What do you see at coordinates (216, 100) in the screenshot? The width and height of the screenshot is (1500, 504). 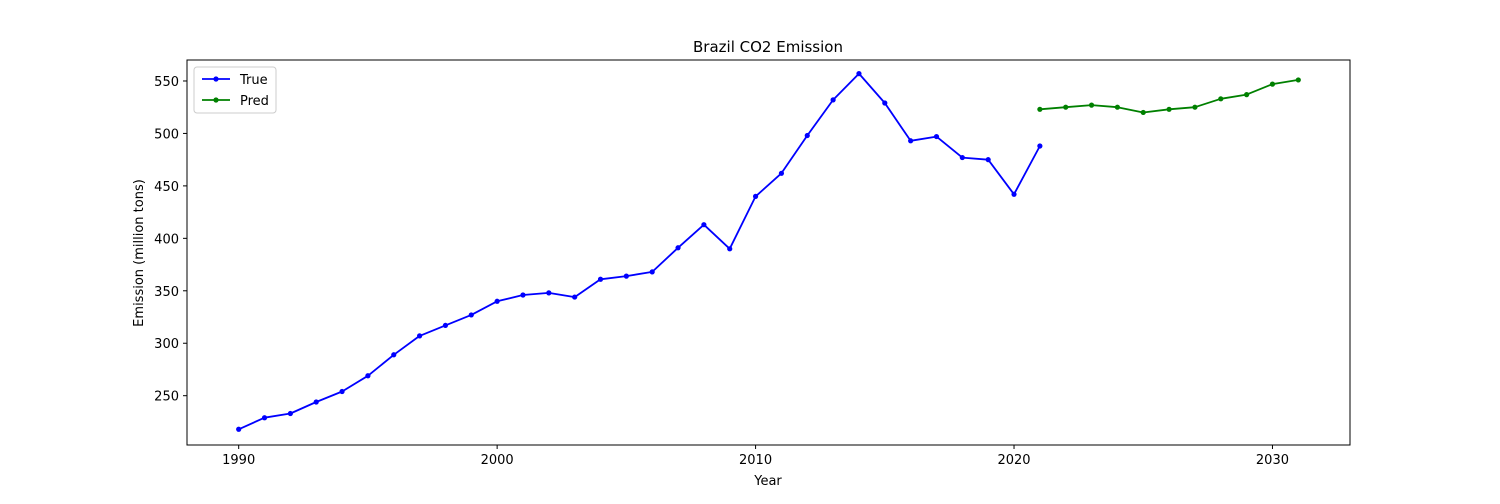 I see `legend-marker-pred` at bounding box center [216, 100].